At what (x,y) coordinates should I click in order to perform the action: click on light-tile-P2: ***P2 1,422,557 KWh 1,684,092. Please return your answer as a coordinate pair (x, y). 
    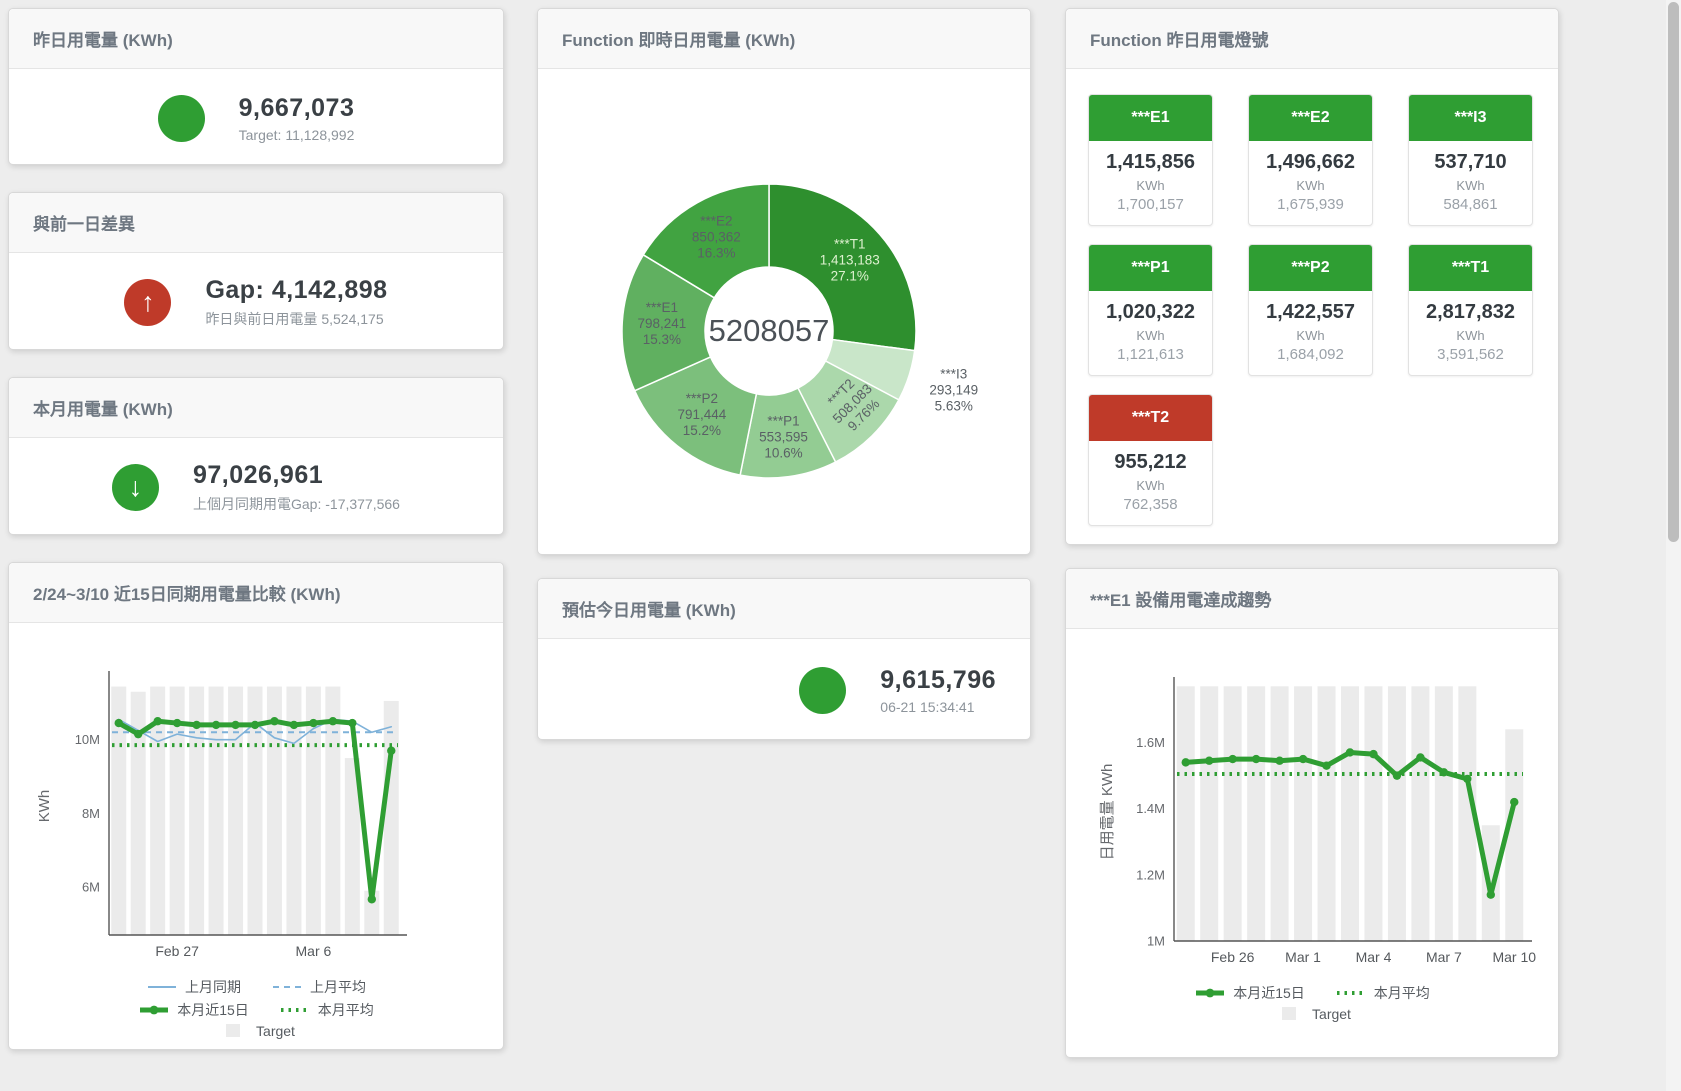
    Looking at the image, I should click on (1310, 310).